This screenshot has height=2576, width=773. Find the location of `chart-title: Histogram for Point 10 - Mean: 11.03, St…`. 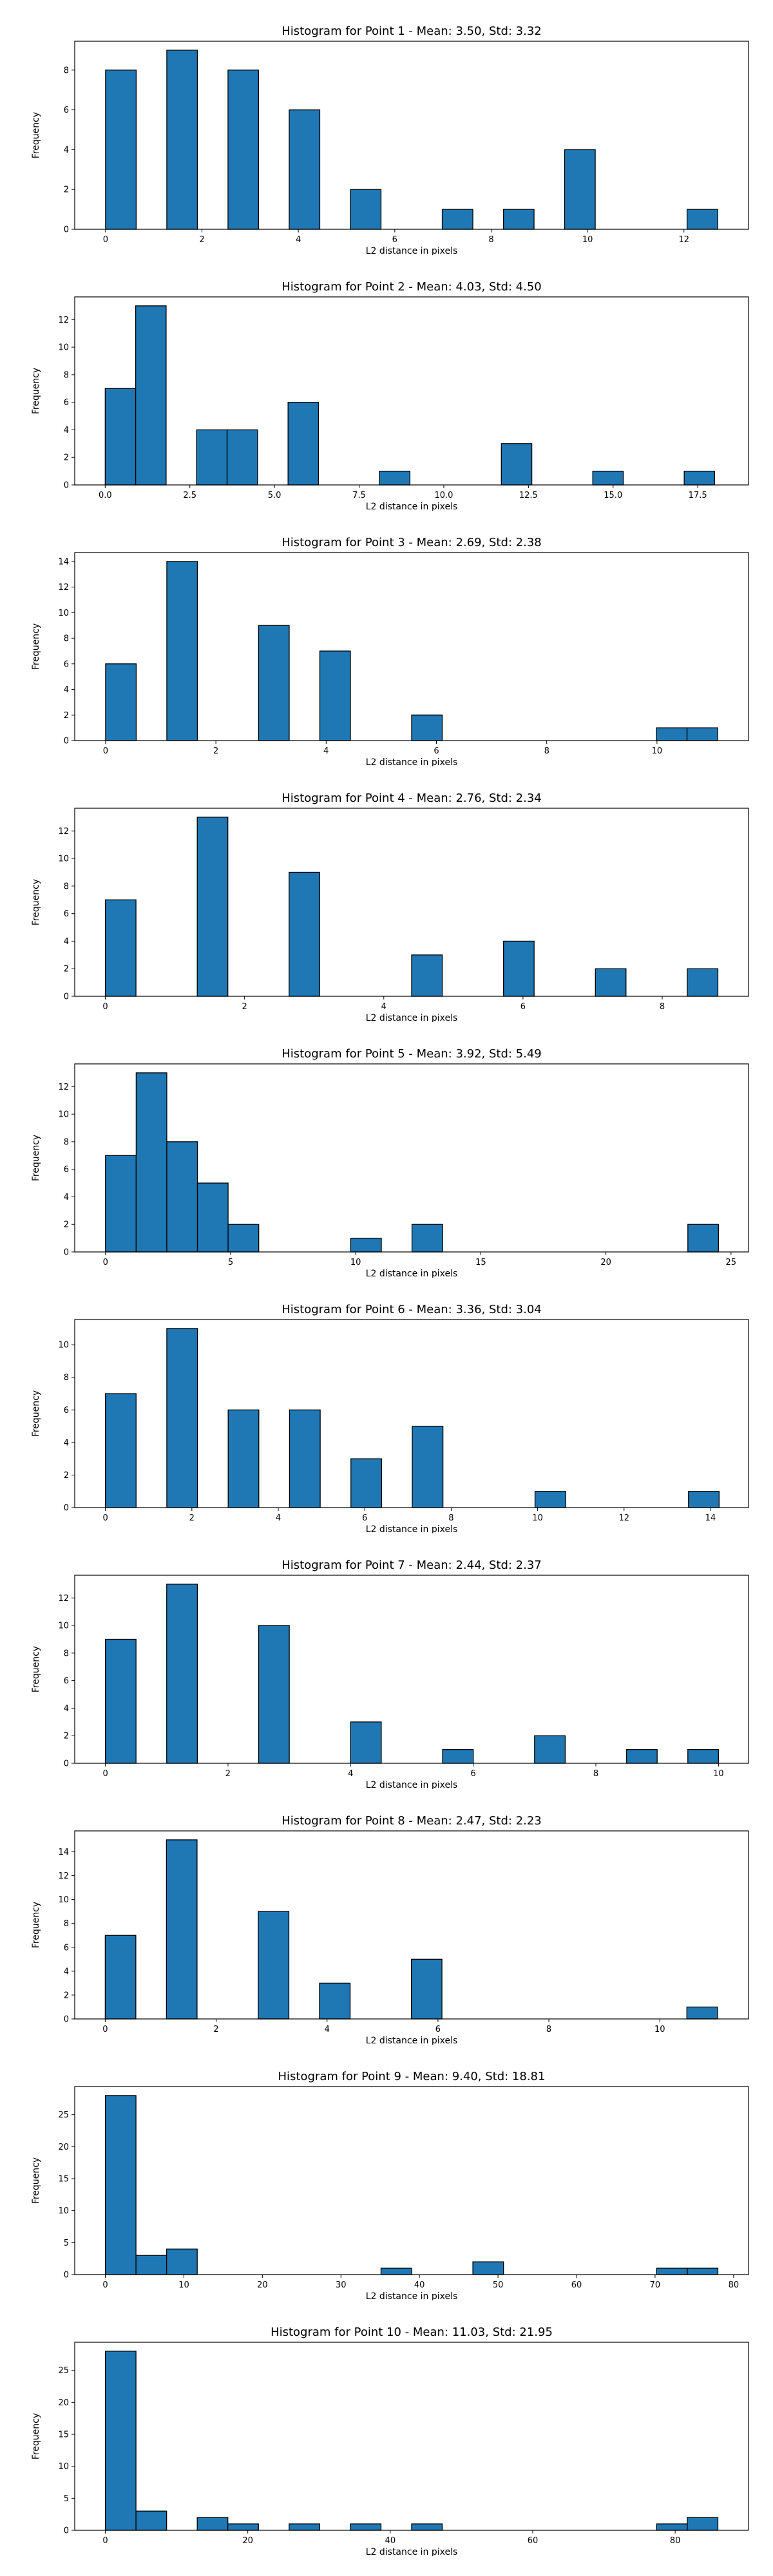

chart-title: Histogram for Point 10 - Mean: 11.03, St… is located at coordinates (412, 2332).